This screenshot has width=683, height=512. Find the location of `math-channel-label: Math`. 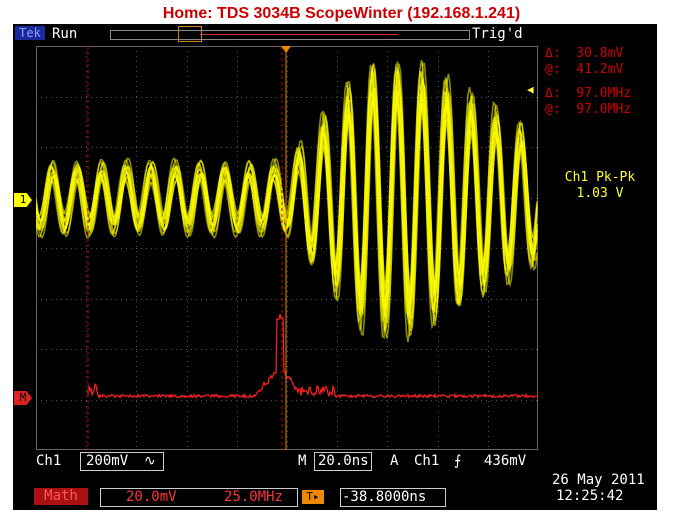

math-channel-label: Math is located at coordinates (61, 496).